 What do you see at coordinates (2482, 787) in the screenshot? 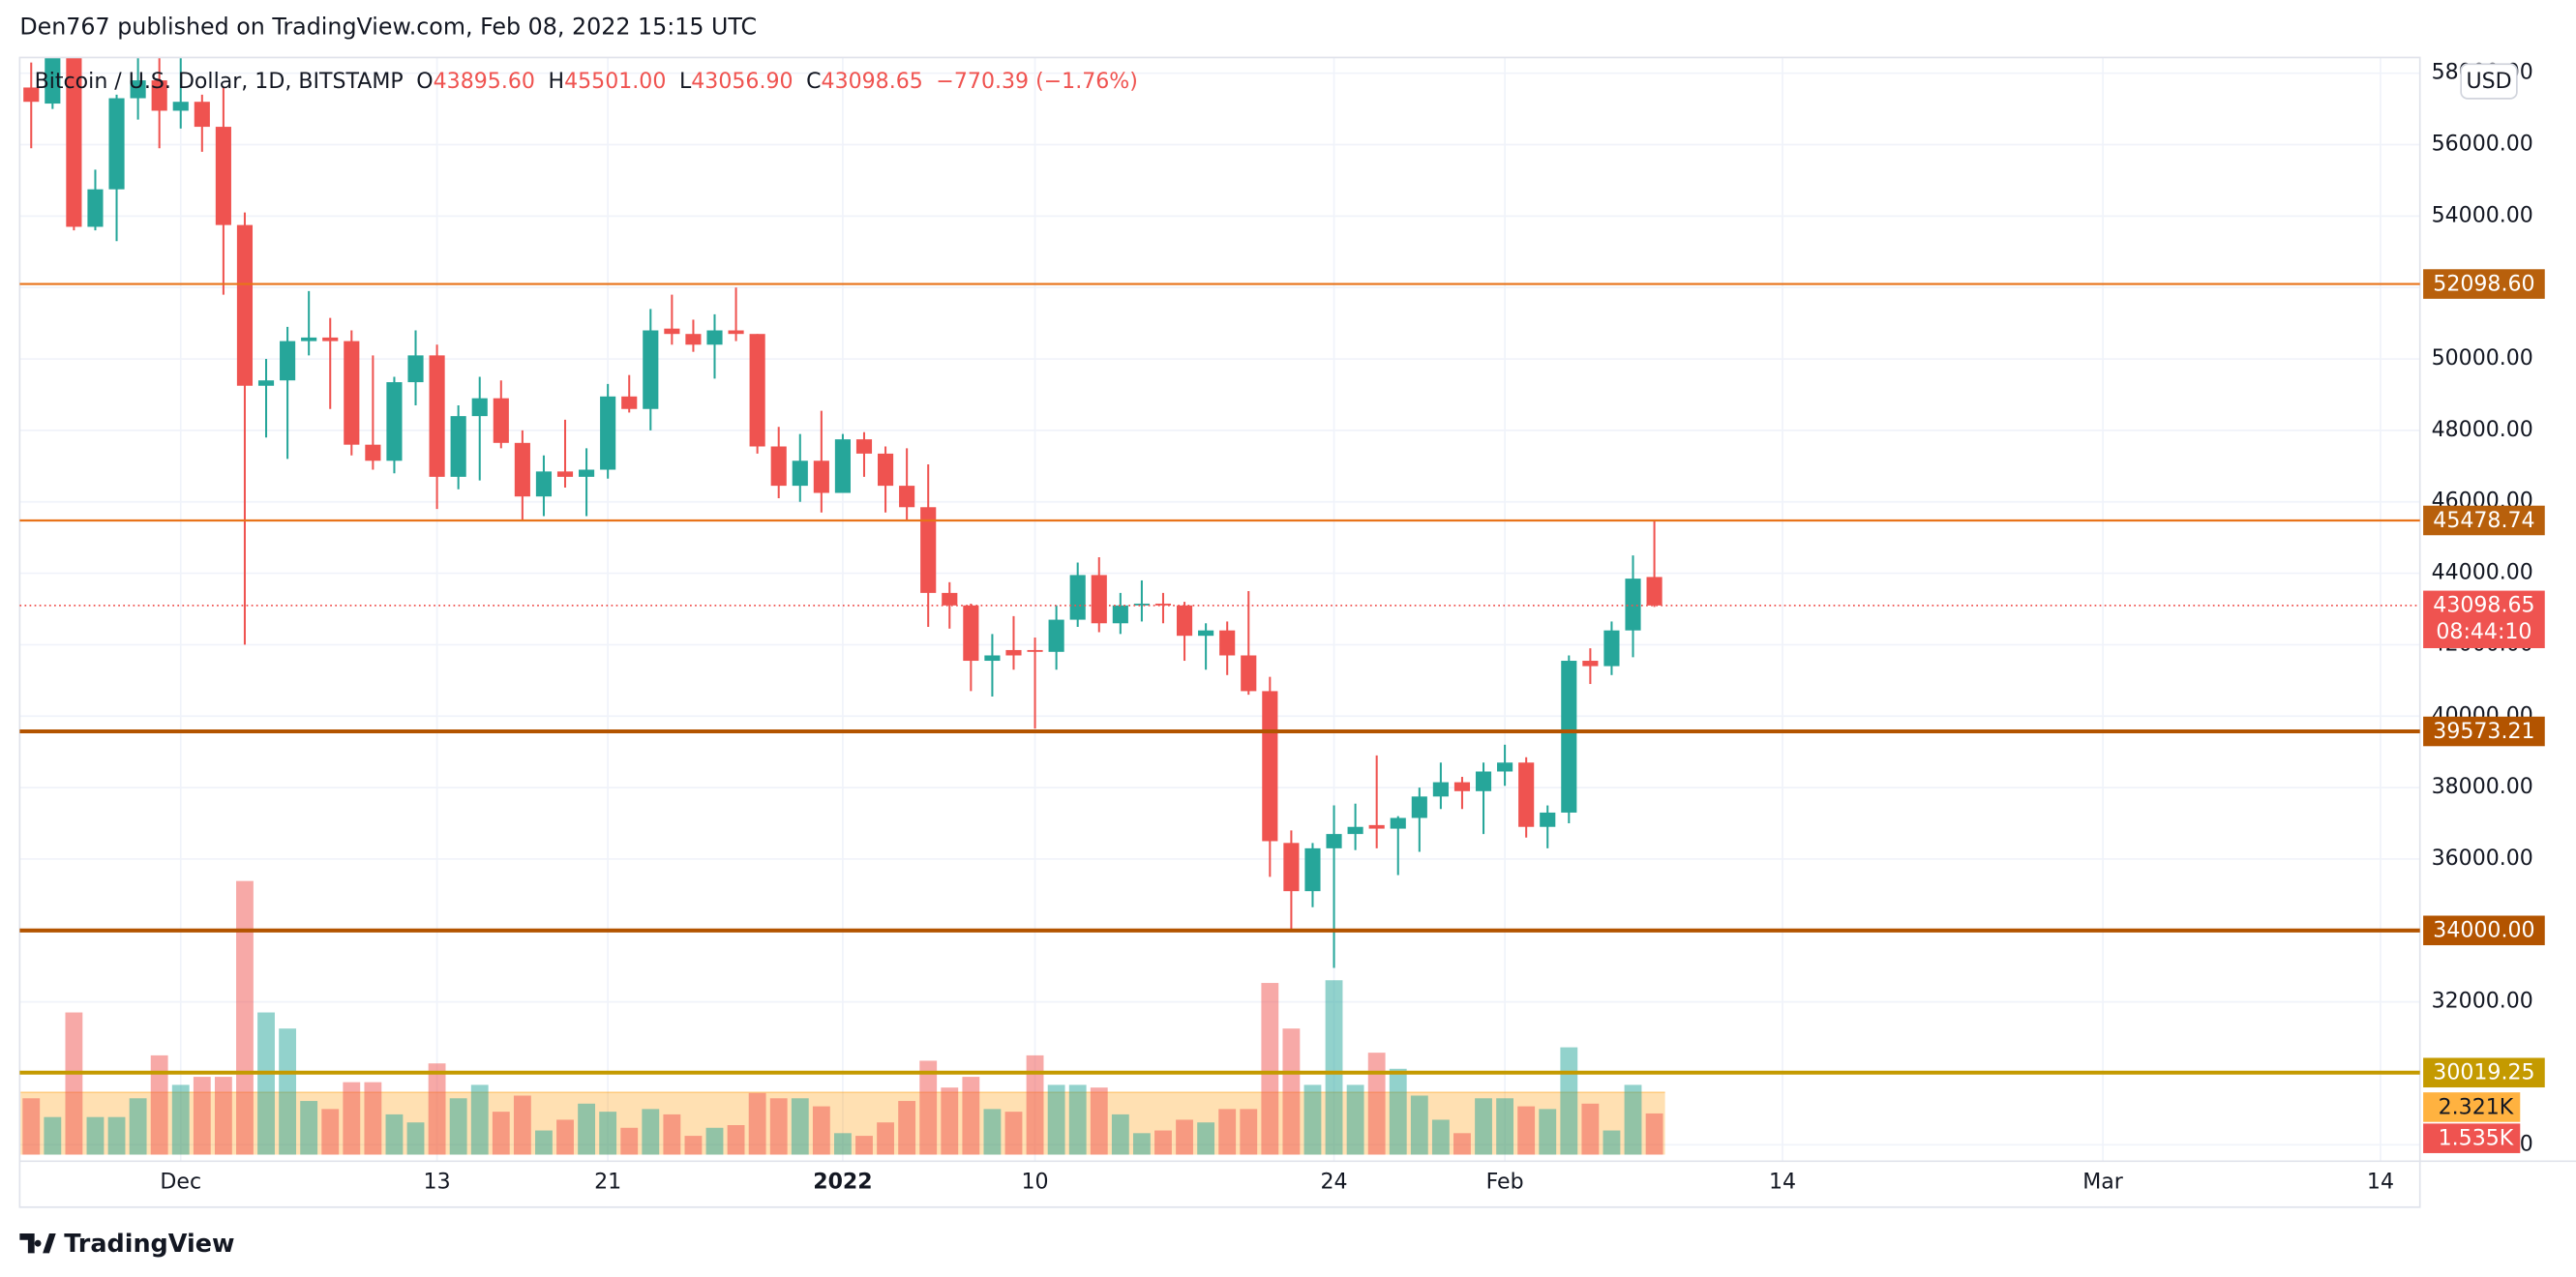
I see `y-tick-label: 38000.00` at bounding box center [2482, 787].